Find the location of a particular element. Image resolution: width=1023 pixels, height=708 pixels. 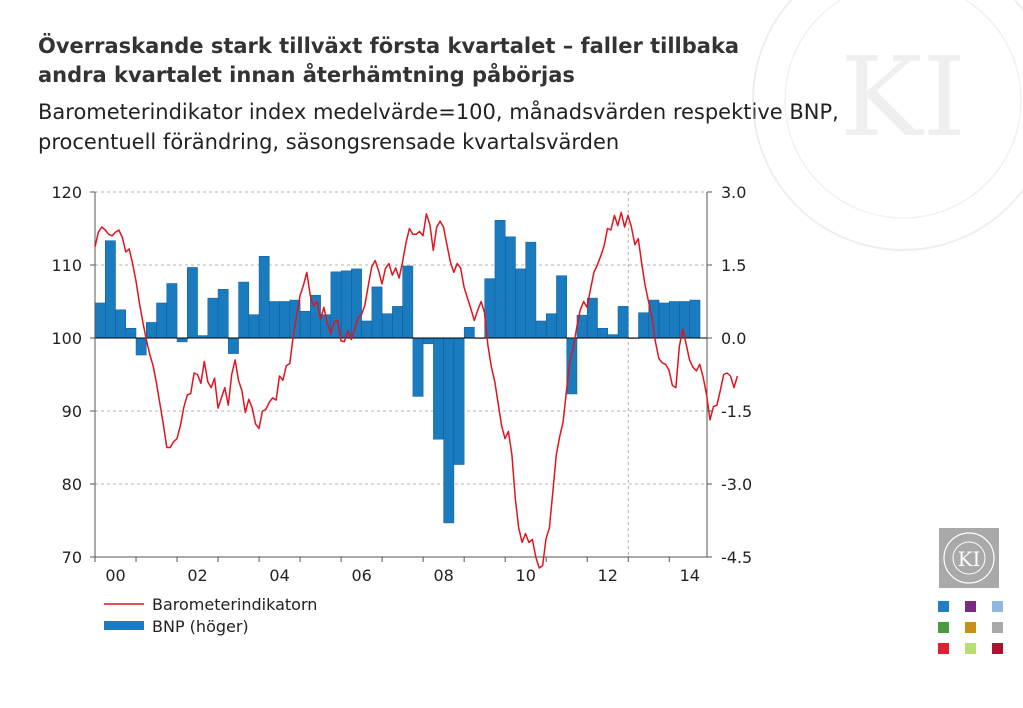

right-tick-label: 1.5 is located at coordinates (733, 265).